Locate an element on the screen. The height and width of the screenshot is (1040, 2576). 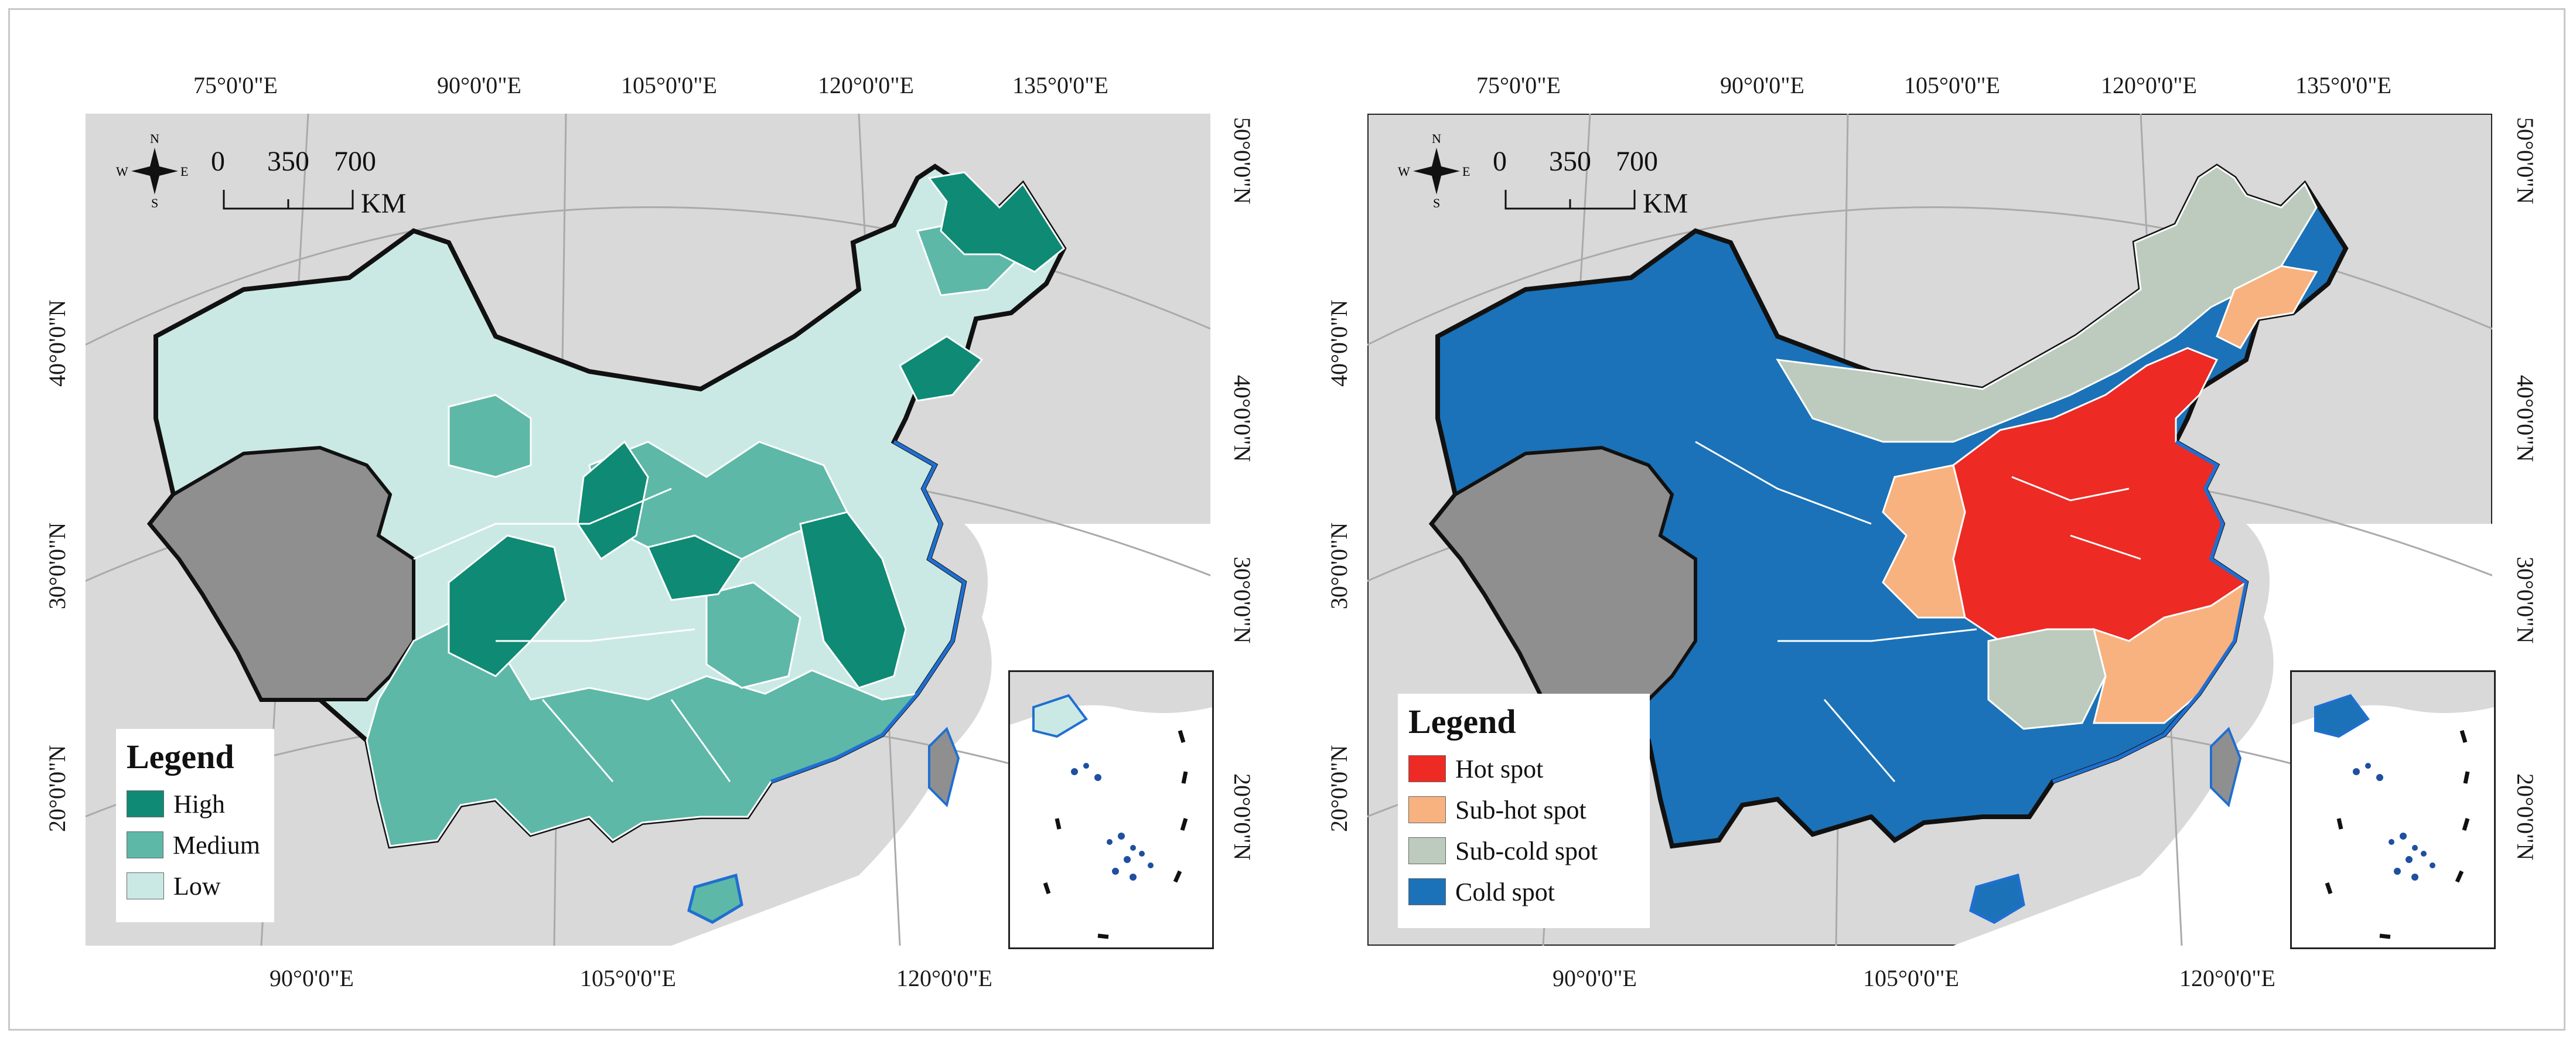
legend-label: Sub-hot spot is located at coordinates (1520, 809).